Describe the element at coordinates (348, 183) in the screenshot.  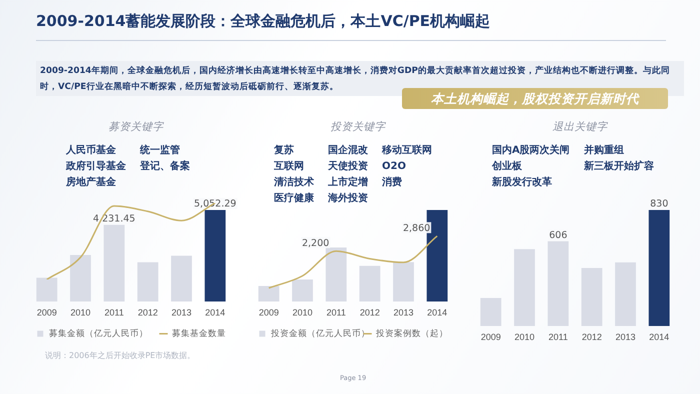
I see `text: 上市定增` at that location.